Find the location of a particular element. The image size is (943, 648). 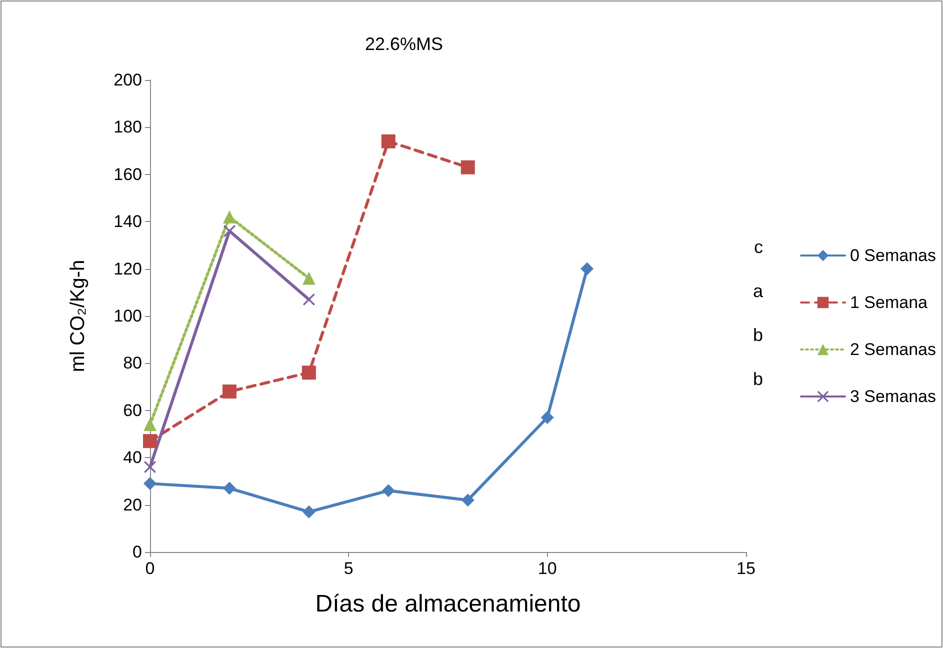

legend-label: 2 Semanas is located at coordinates (893, 349).